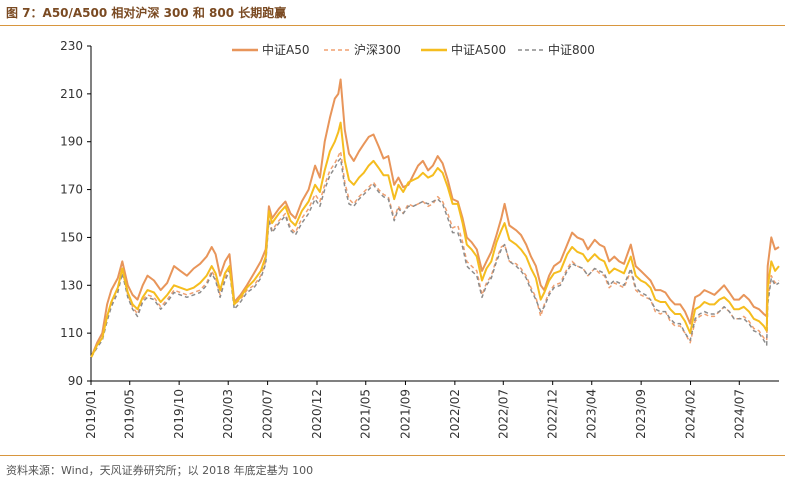  Describe the element at coordinates (75, 381) in the screenshot. I see `y-tick-label: 90` at that location.